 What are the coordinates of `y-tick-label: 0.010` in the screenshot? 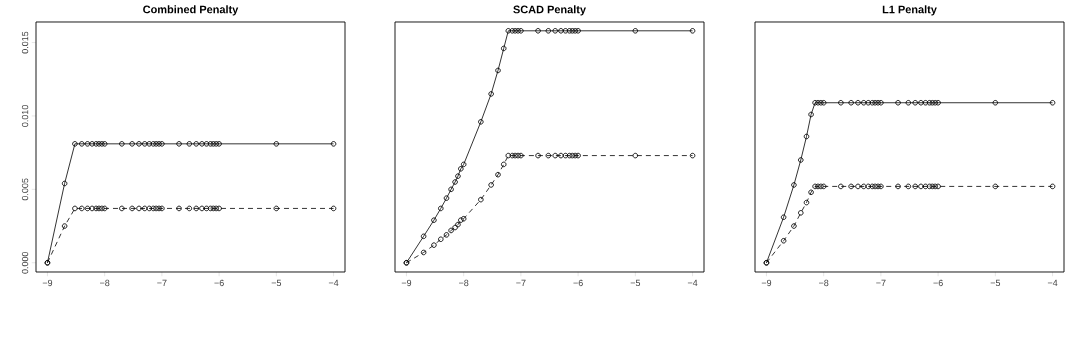 It's located at (25, 116).